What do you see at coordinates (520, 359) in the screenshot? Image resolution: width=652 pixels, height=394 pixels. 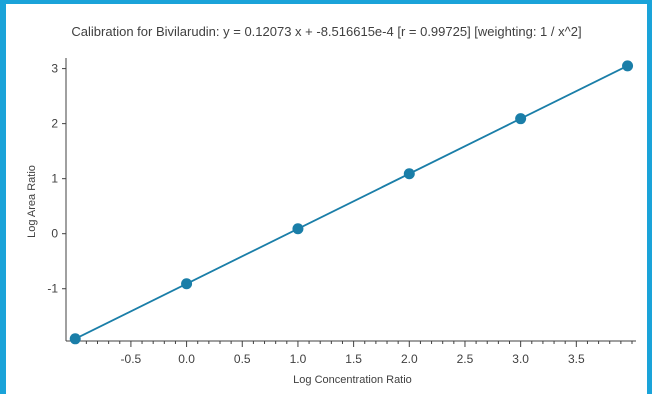 I see `x-tick-label: 3.0` at bounding box center [520, 359].